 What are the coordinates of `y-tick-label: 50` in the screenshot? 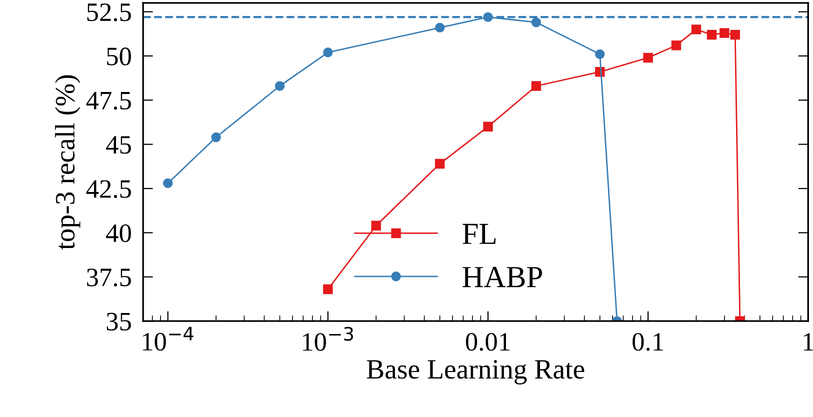 It's located at (119, 57).